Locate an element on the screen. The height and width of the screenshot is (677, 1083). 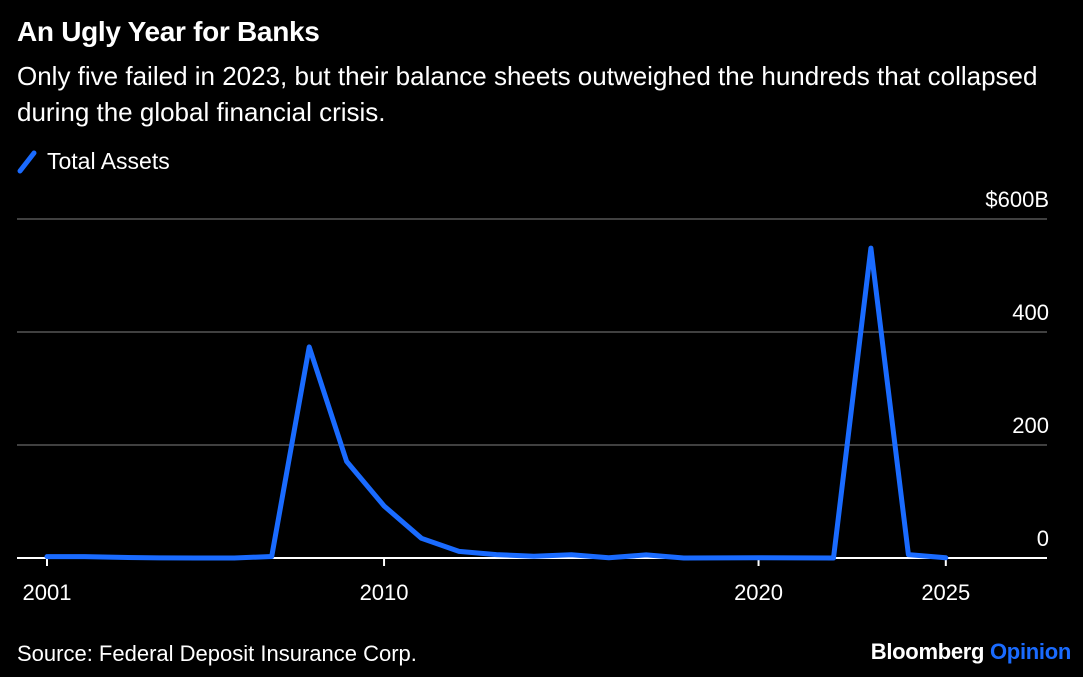
x-tick-label: 2025 is located at coordinates (945, 592).